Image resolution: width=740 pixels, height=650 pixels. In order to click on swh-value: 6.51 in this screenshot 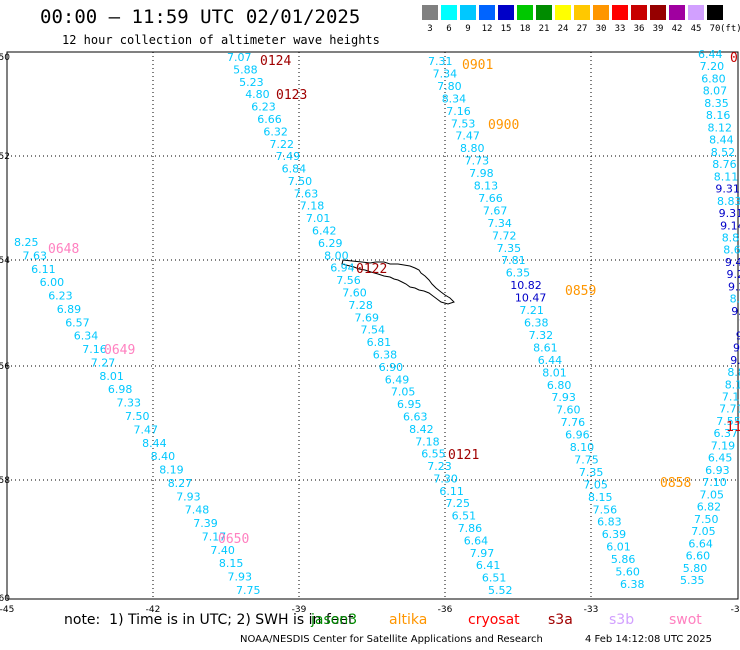, I will do `click(464, 516)`.